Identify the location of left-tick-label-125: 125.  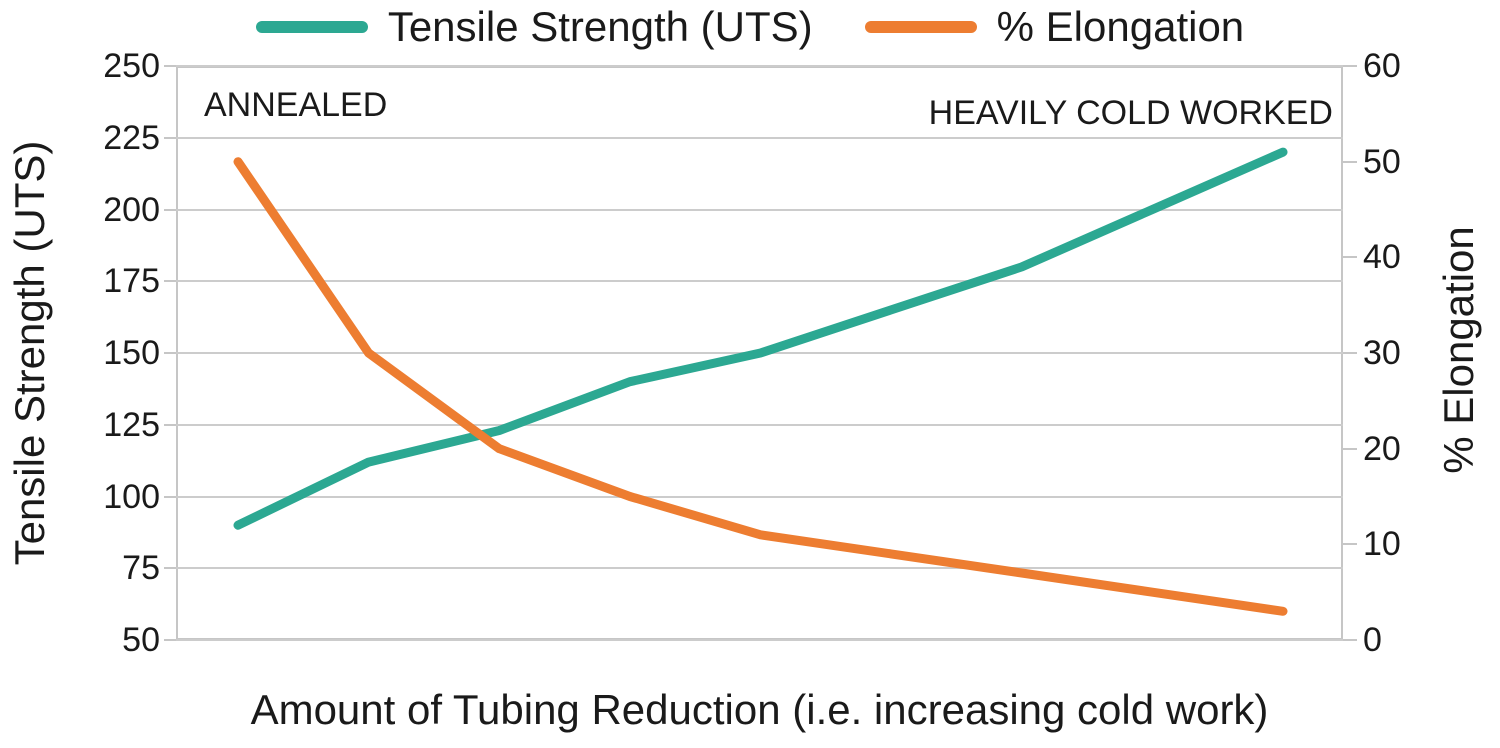
(131, 424).